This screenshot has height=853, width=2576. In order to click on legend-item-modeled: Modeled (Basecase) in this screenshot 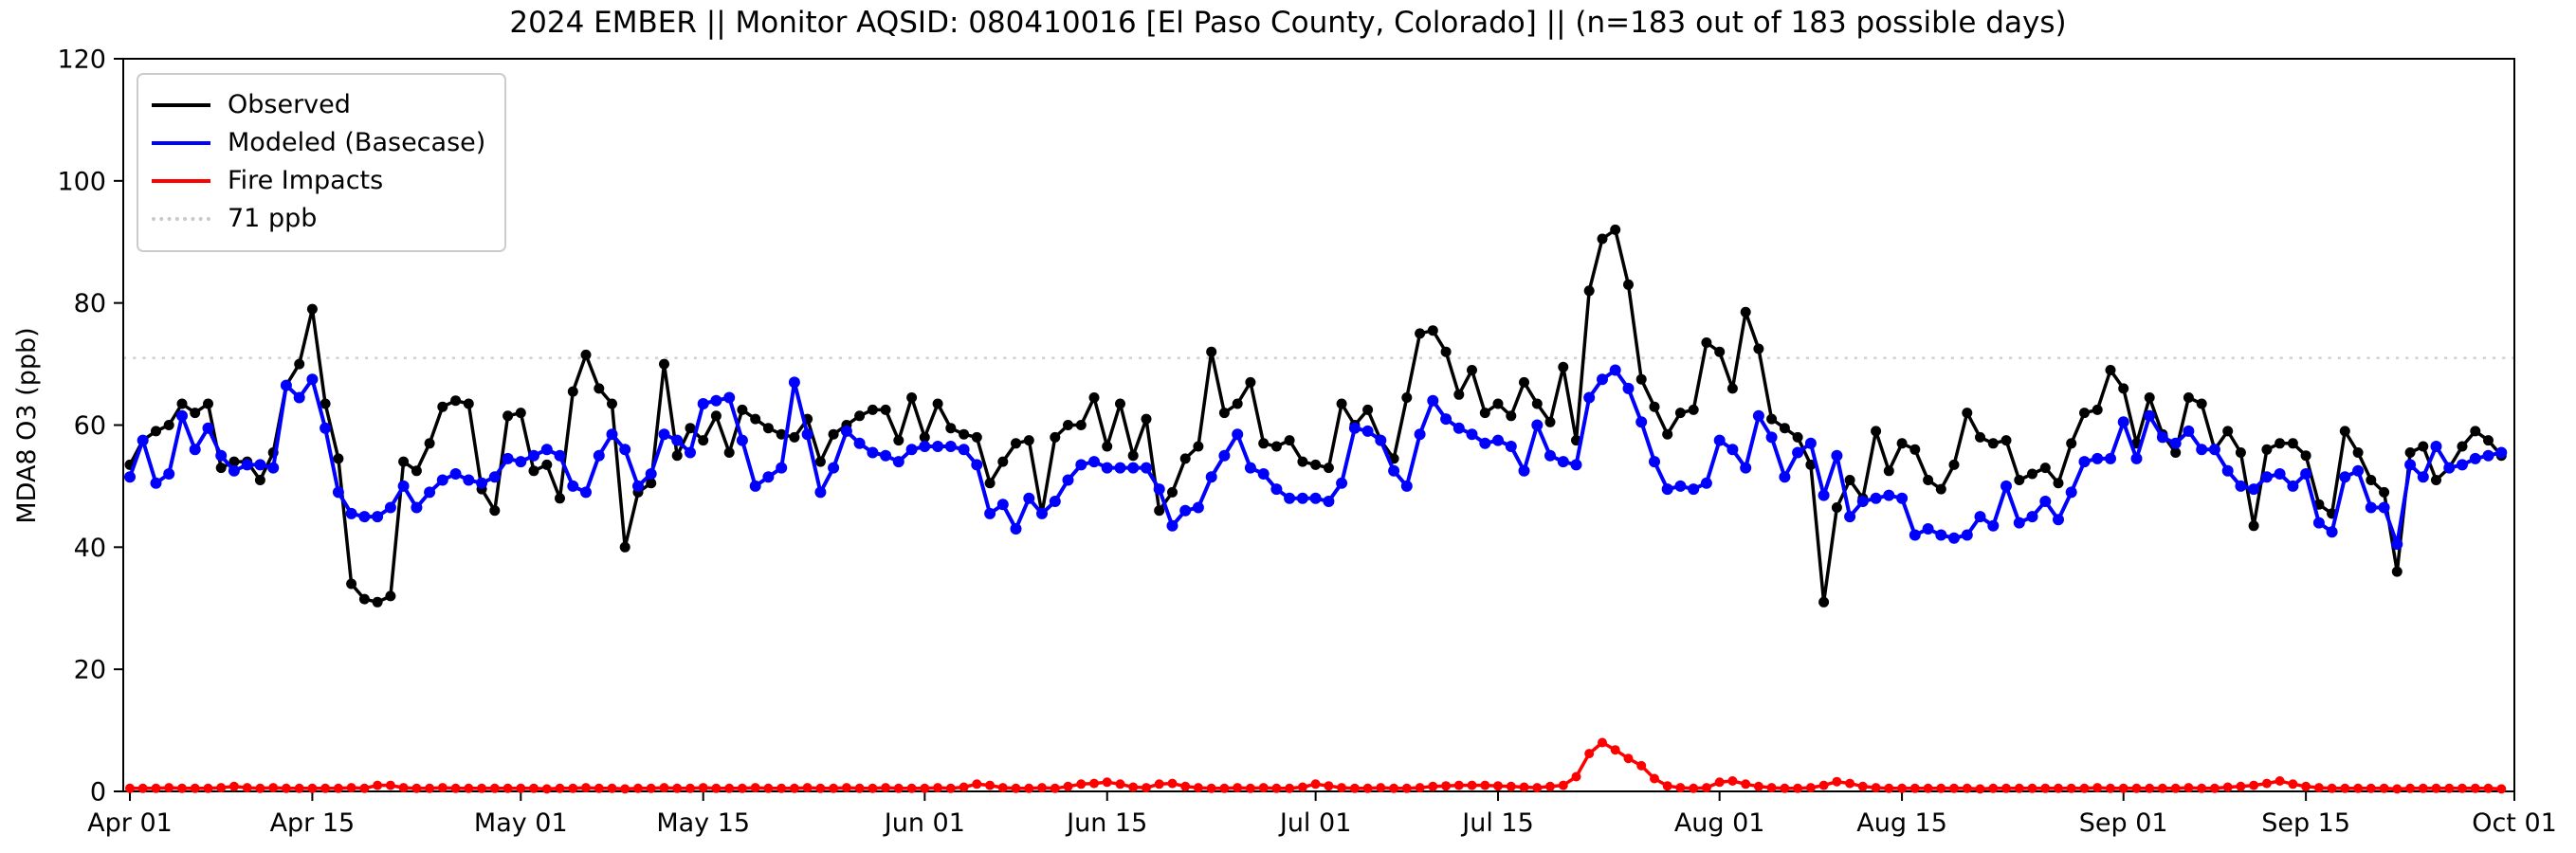, I will do `click(318, 142)`.